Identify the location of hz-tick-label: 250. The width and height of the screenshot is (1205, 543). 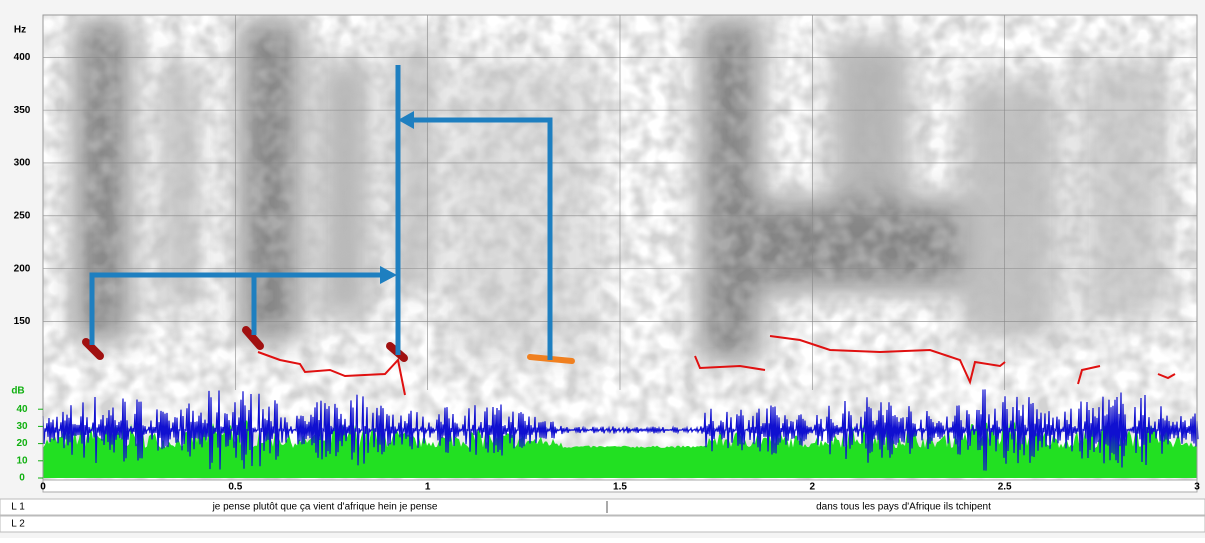
(22, 215).